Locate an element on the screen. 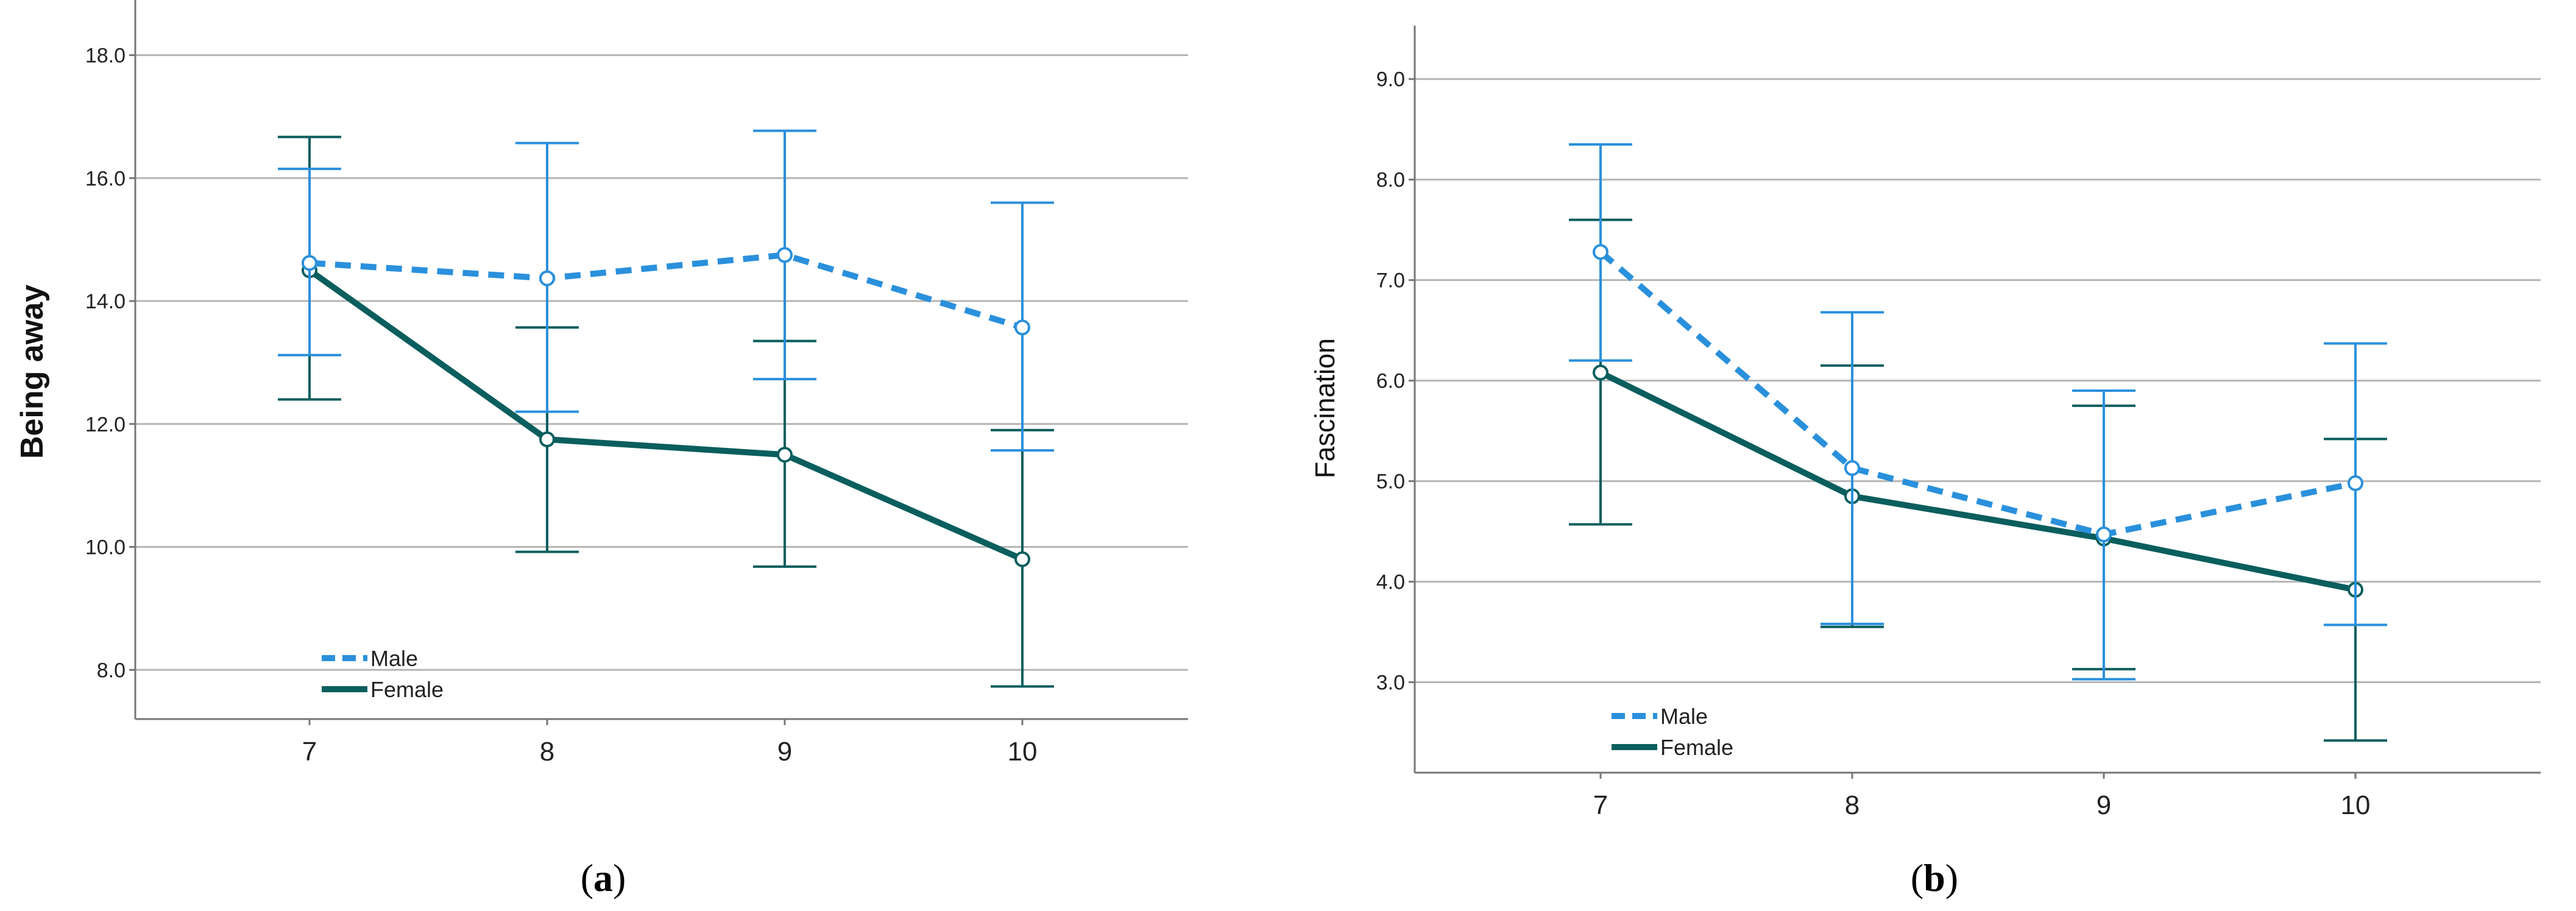 The image size is (2576, 911). series-male is located at coordinates (666, 290).